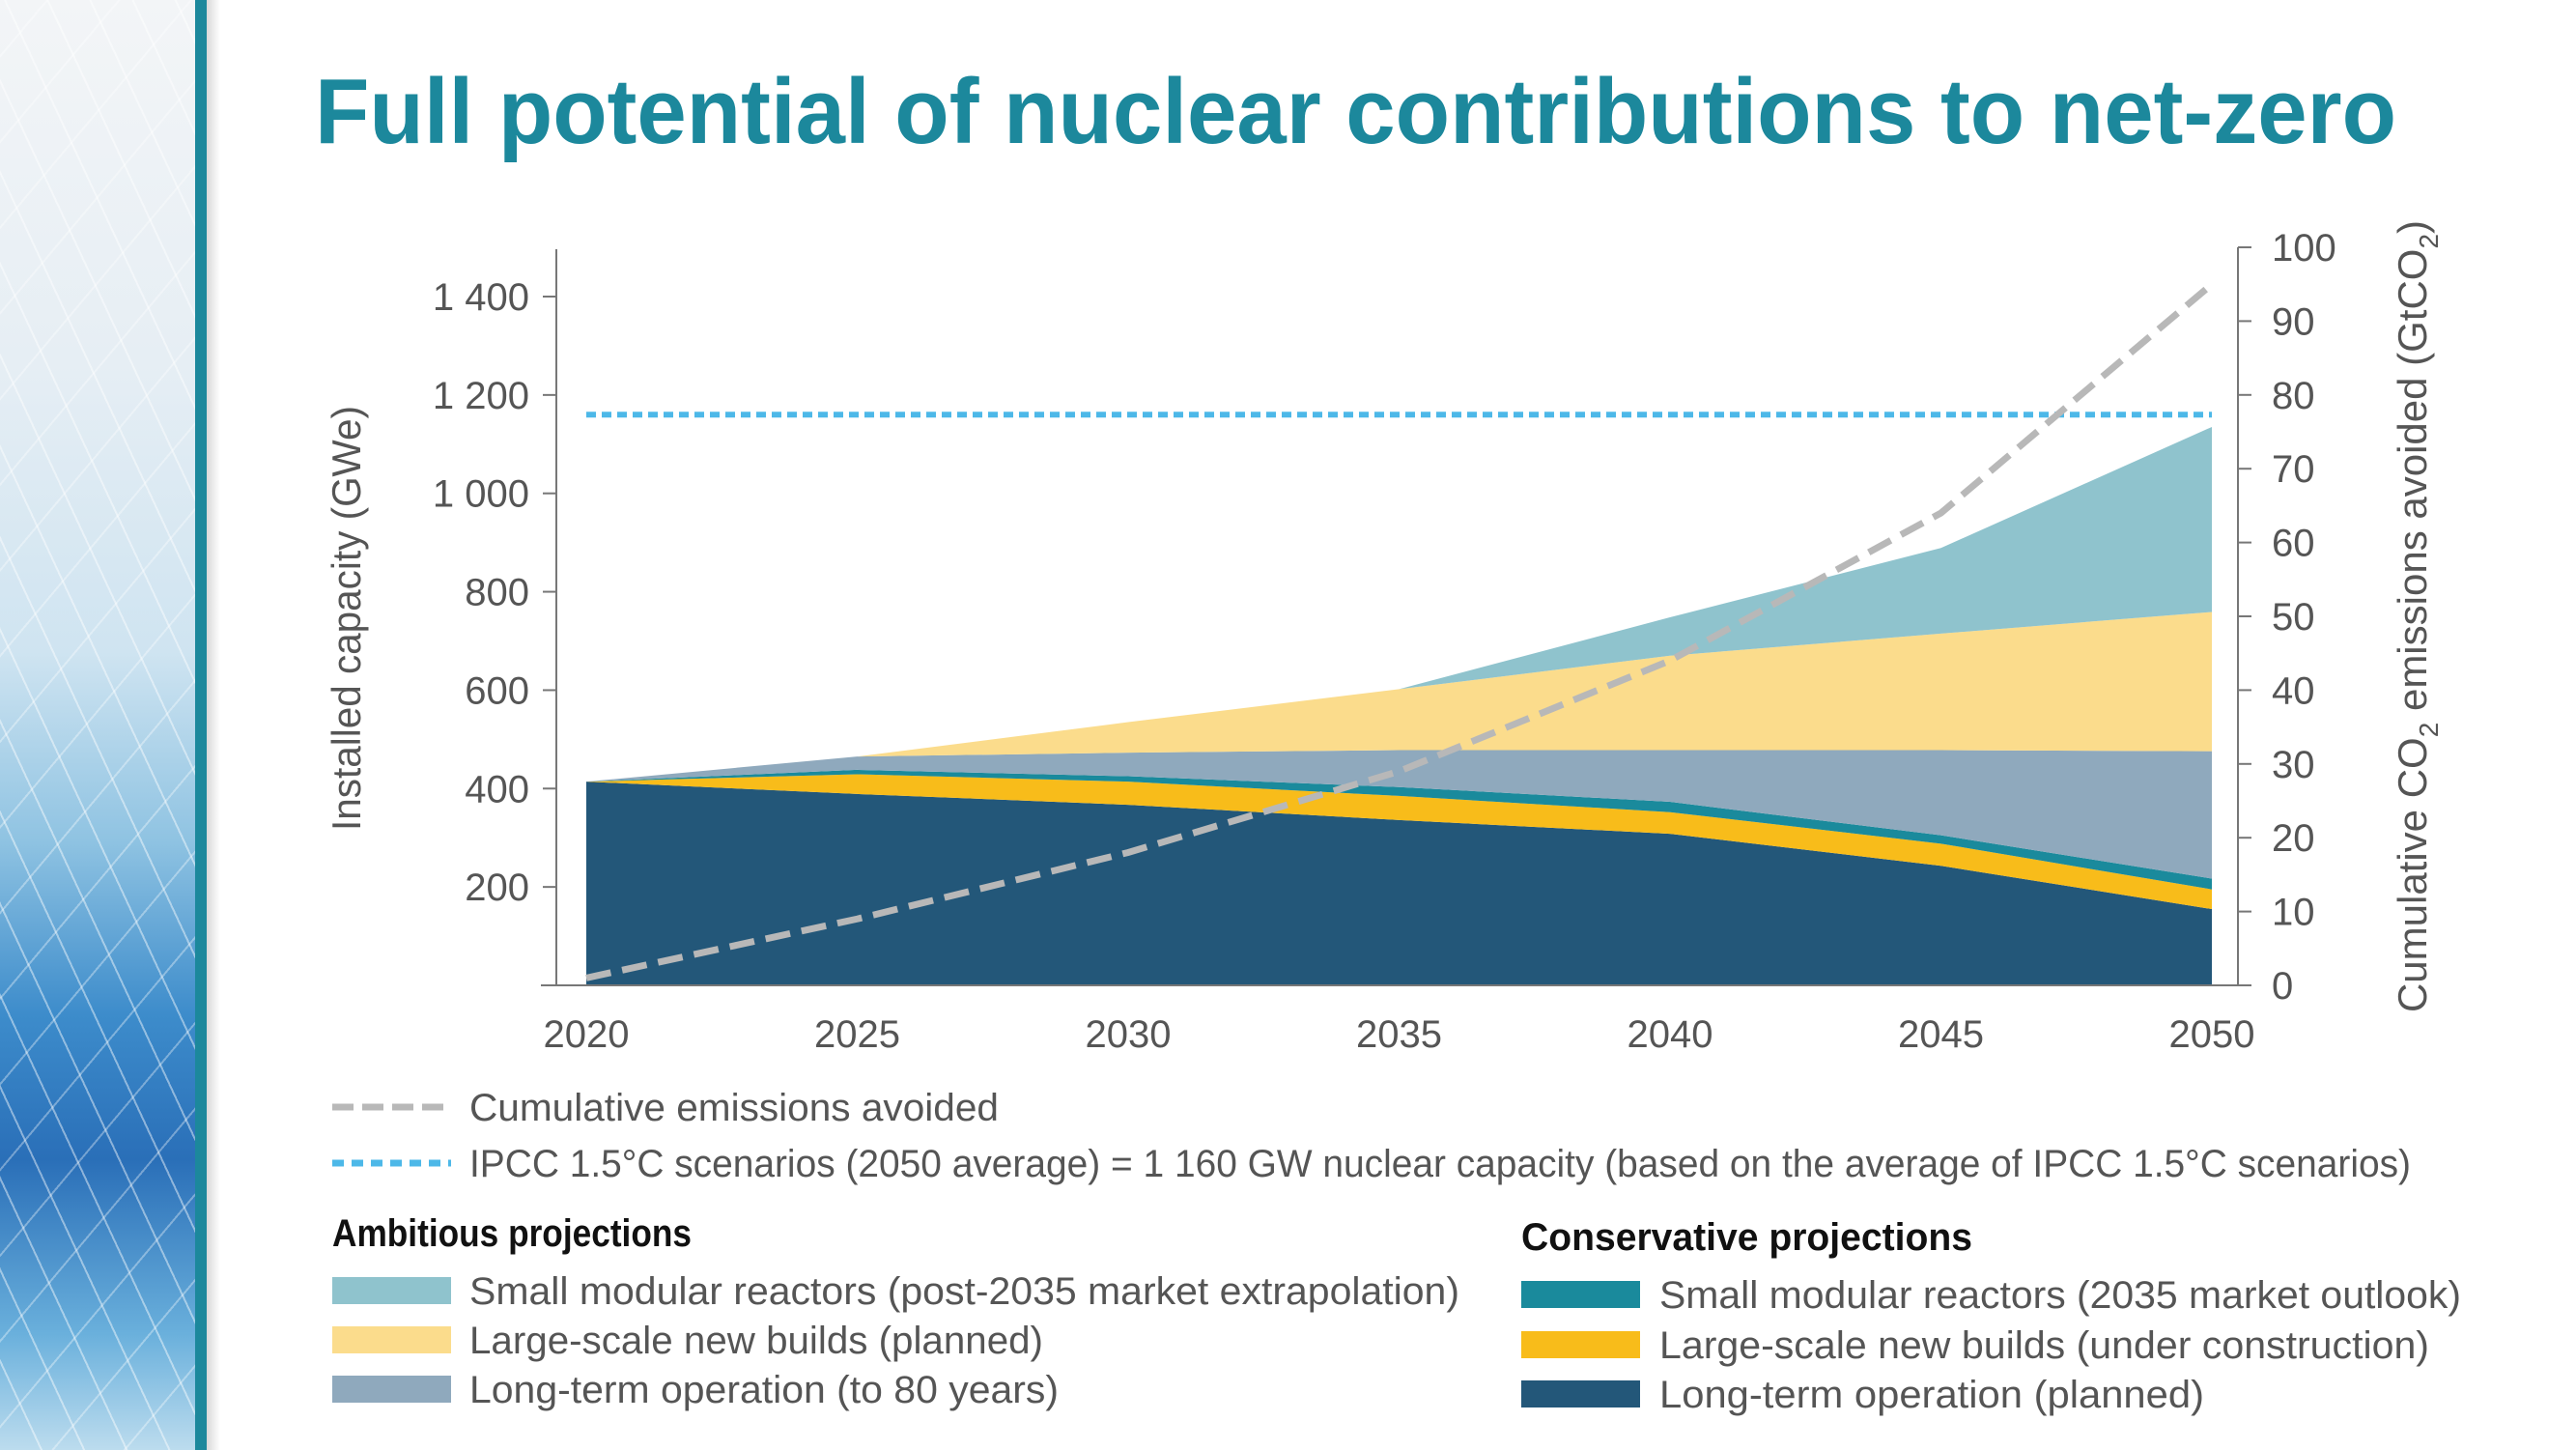  Describe the element at coordinates (1399, 1035) in the screenshot. I see `x-tick-label: 2035` at that location.